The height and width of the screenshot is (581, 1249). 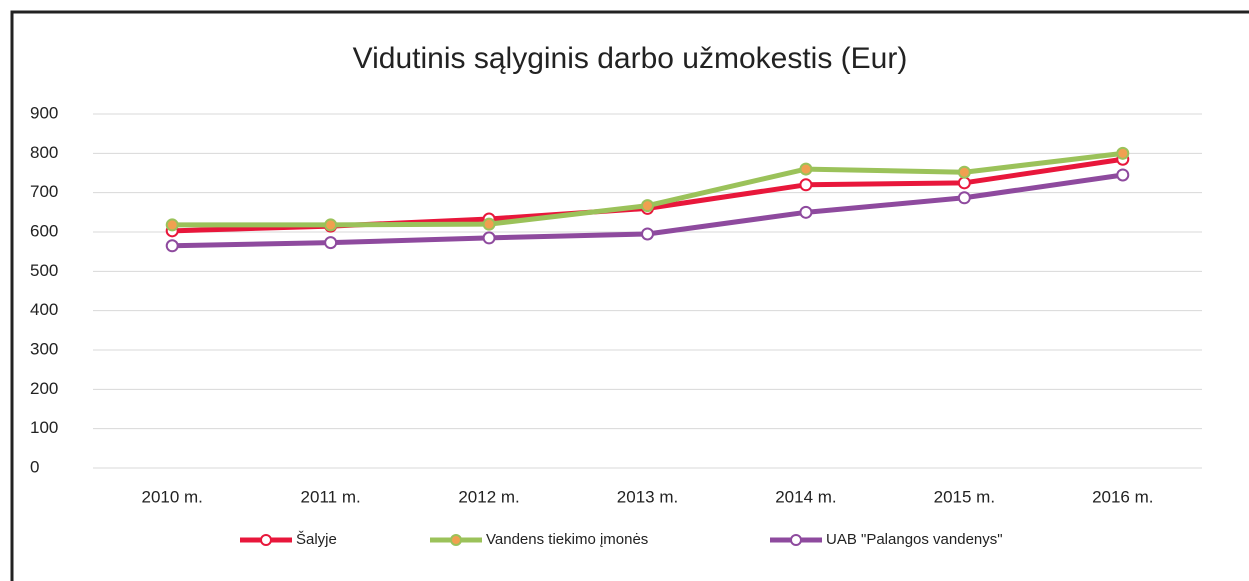 What do you see at coordinates (44, 270) in the screenshot?
I see `y-tick-label: 500` at bounding box center [44, 270].